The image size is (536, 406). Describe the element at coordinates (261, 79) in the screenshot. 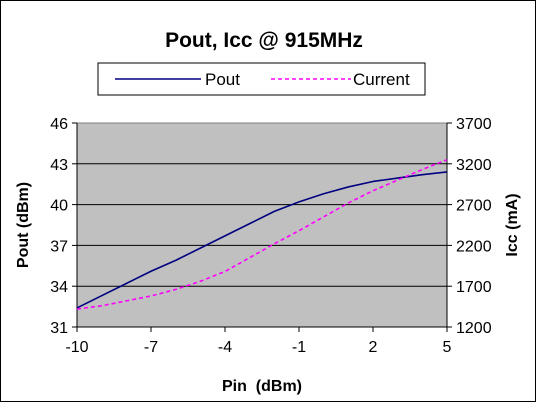

I see `legend: Pout Current` at that location.